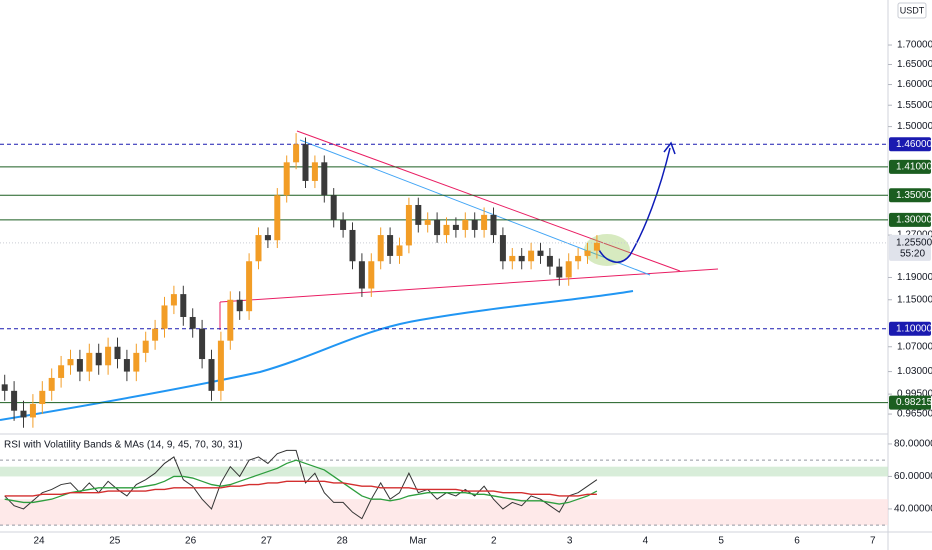 The image size is (932, 550). What do you see at coordinates (914, 299) in the screenshot?
I see `y-tick-label: 1.15000` at bounding box center [914, 299].